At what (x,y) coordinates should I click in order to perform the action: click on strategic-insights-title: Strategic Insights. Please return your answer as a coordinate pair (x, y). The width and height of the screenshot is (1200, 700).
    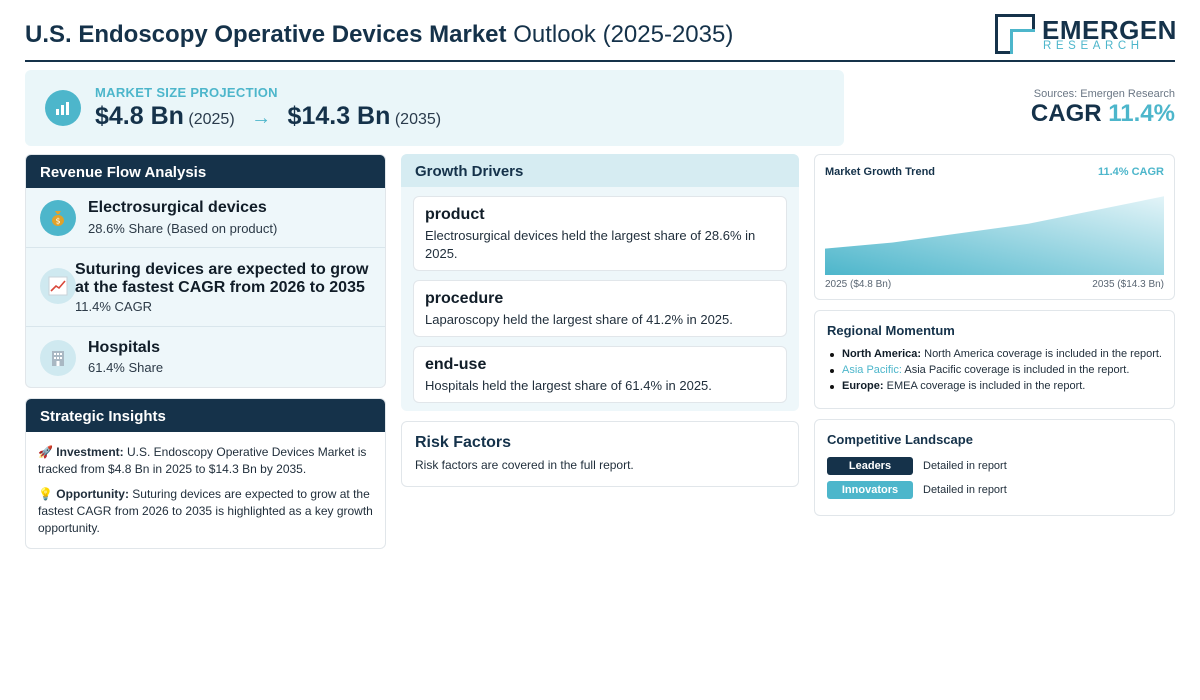
    Looking at the image, I should click on (205, 415).